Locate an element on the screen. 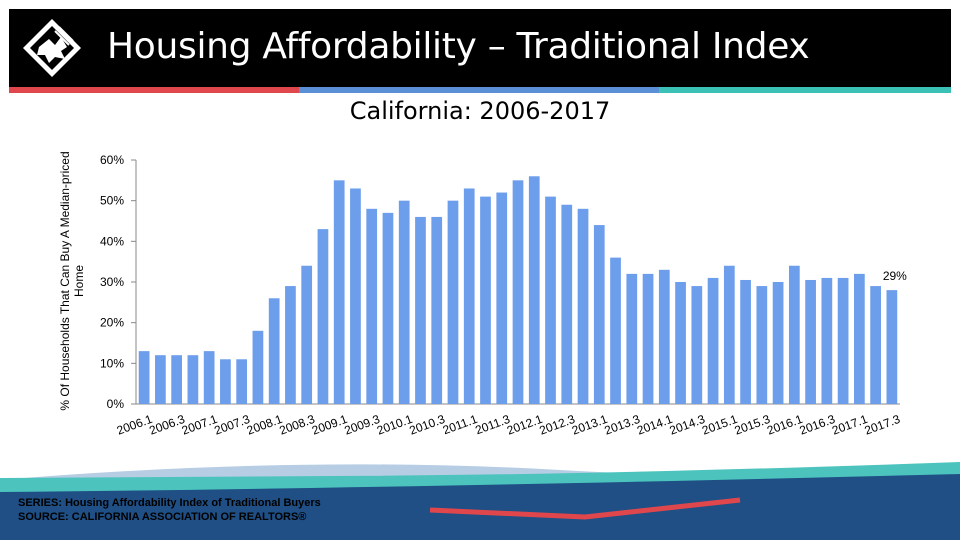 Image resolution: width=960 pixels, height=540 pixels. bar-2008.4 is located at coordinates (323, 316).